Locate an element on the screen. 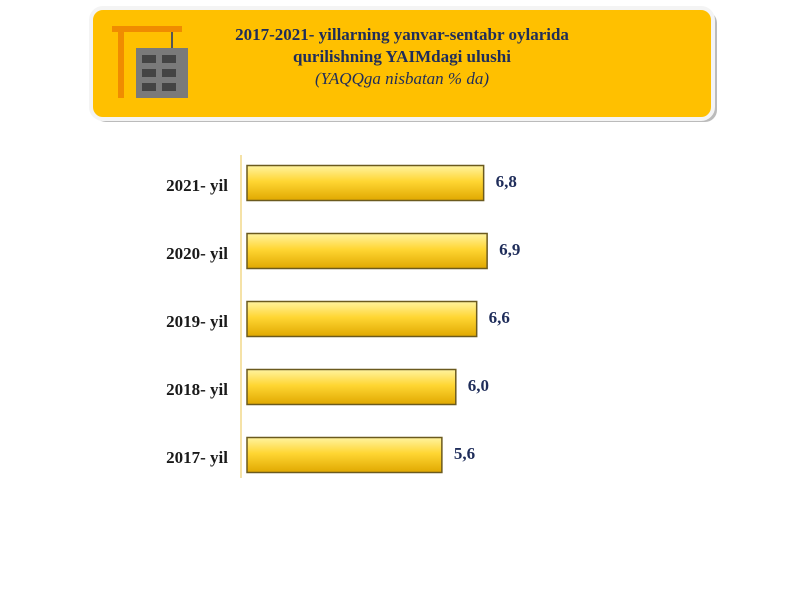  chart-subtitle: (YAQQga nisbatan % da) is located at coordinates (402, 78).